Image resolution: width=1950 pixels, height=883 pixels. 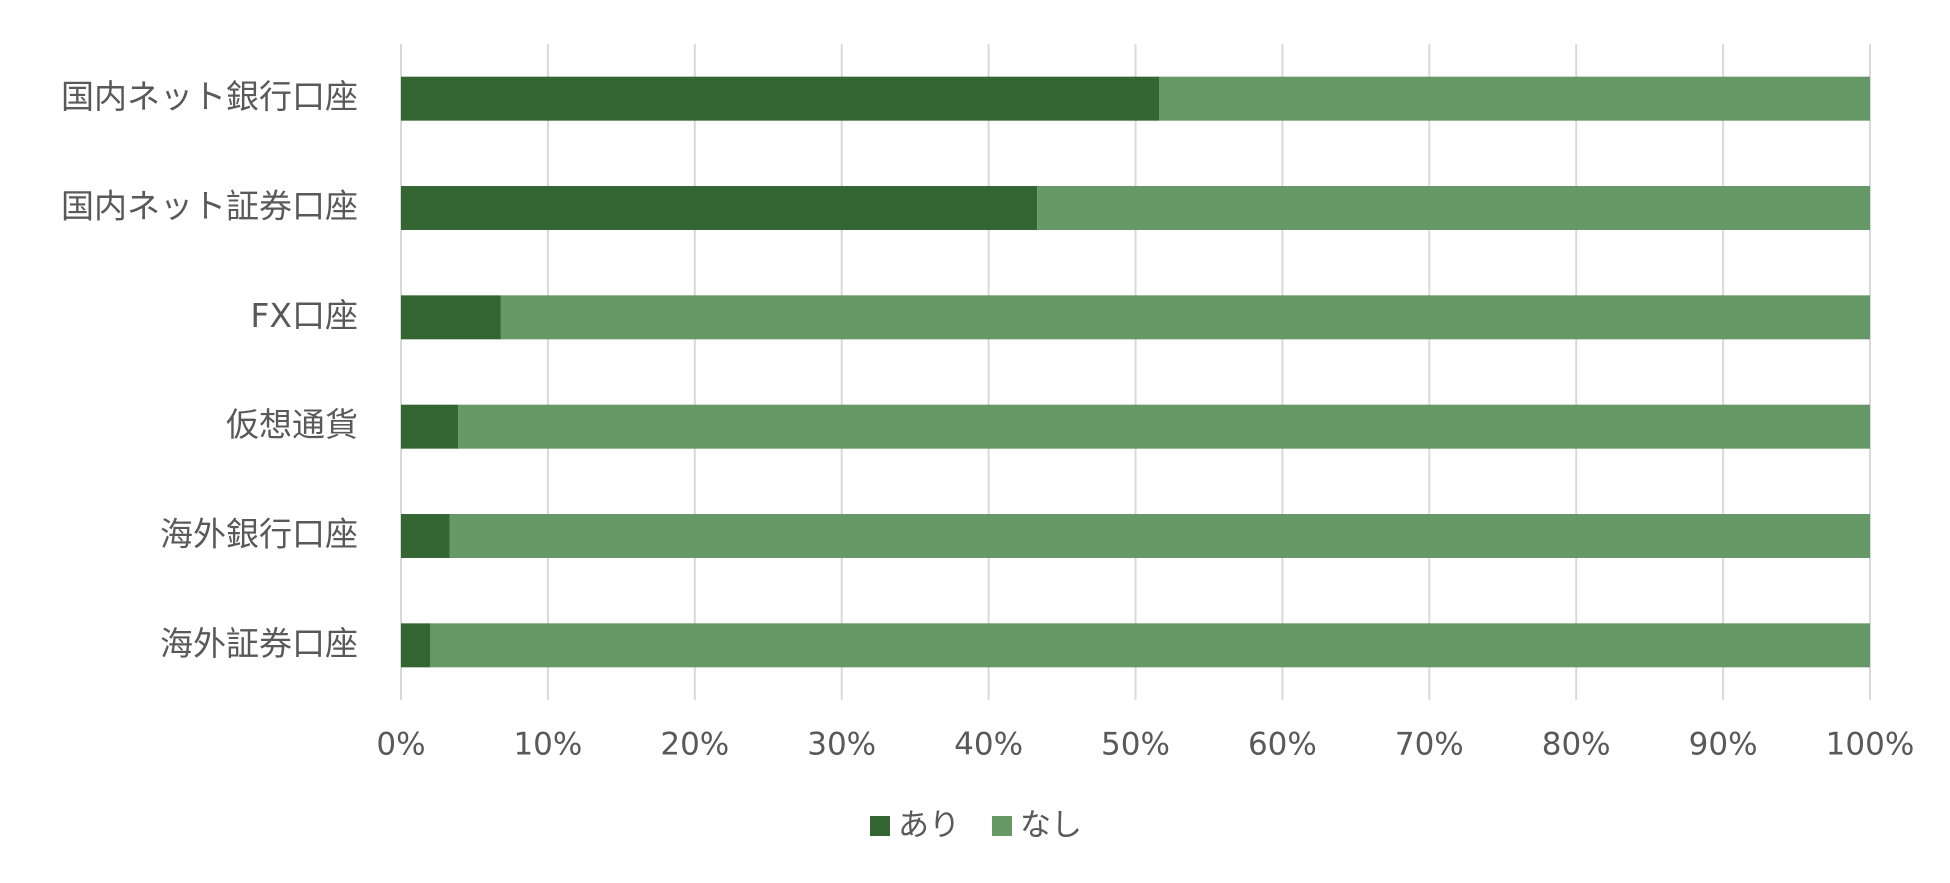 I want to click on y-tick-label: 仮想通貨, so click(x=292, y=424).